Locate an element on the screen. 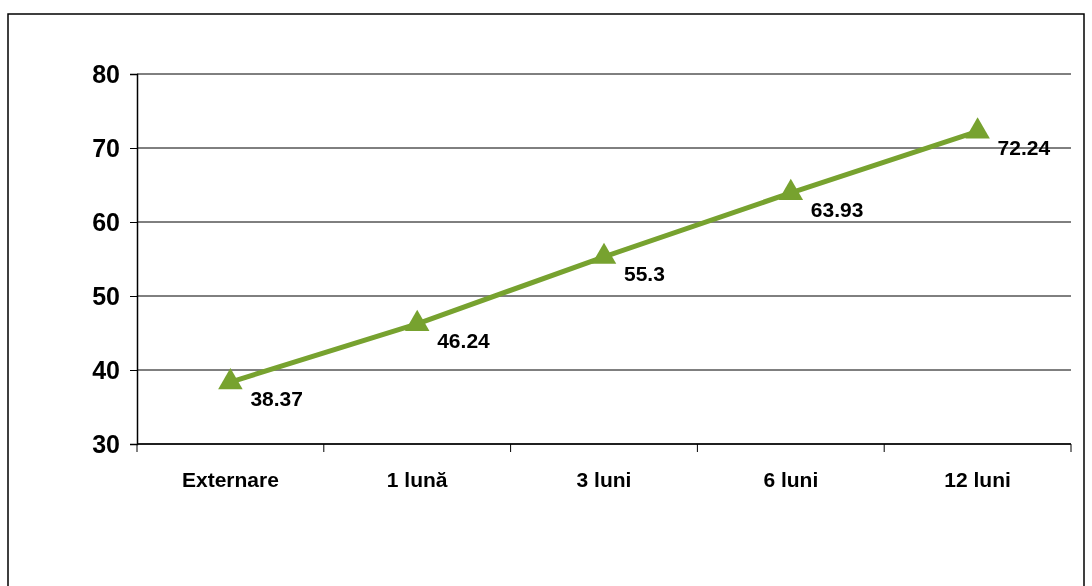  y-tick-label: 80 is located at coordinates (106, 73).